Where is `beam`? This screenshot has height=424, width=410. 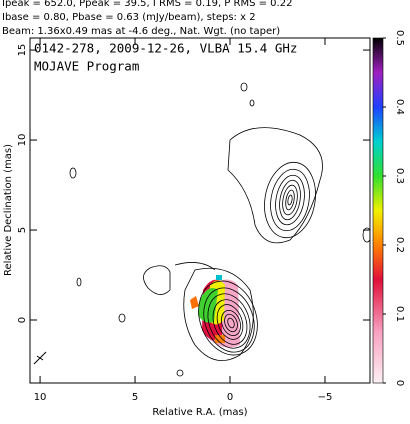
beam is located at coordinates (40, 358).